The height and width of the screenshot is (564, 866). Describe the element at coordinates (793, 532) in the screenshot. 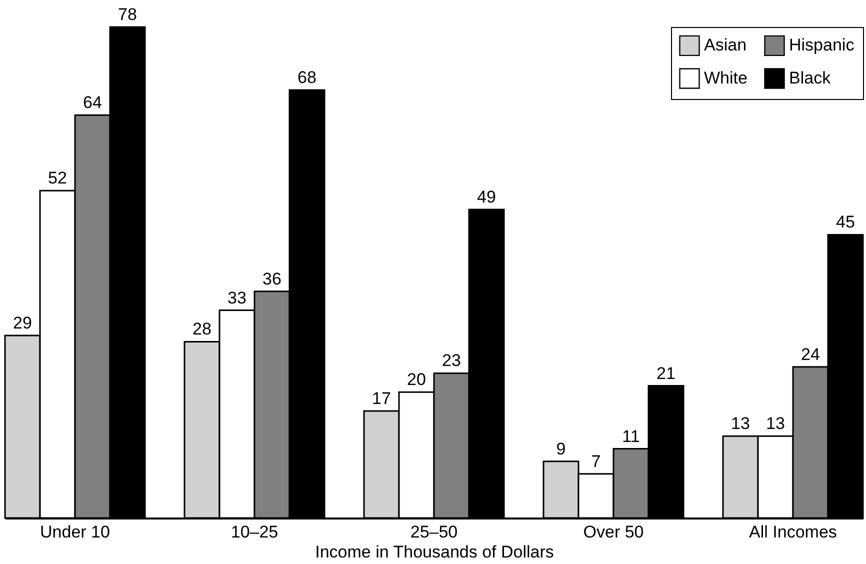

I see `x-tick-label: All Incomes` at that location.